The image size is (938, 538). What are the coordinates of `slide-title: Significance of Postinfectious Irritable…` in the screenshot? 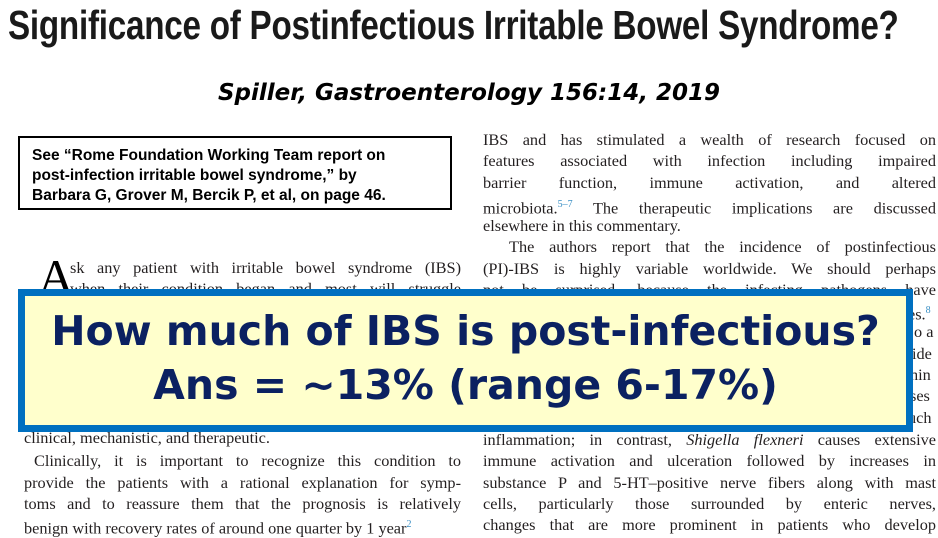 It's located at (453, 25).